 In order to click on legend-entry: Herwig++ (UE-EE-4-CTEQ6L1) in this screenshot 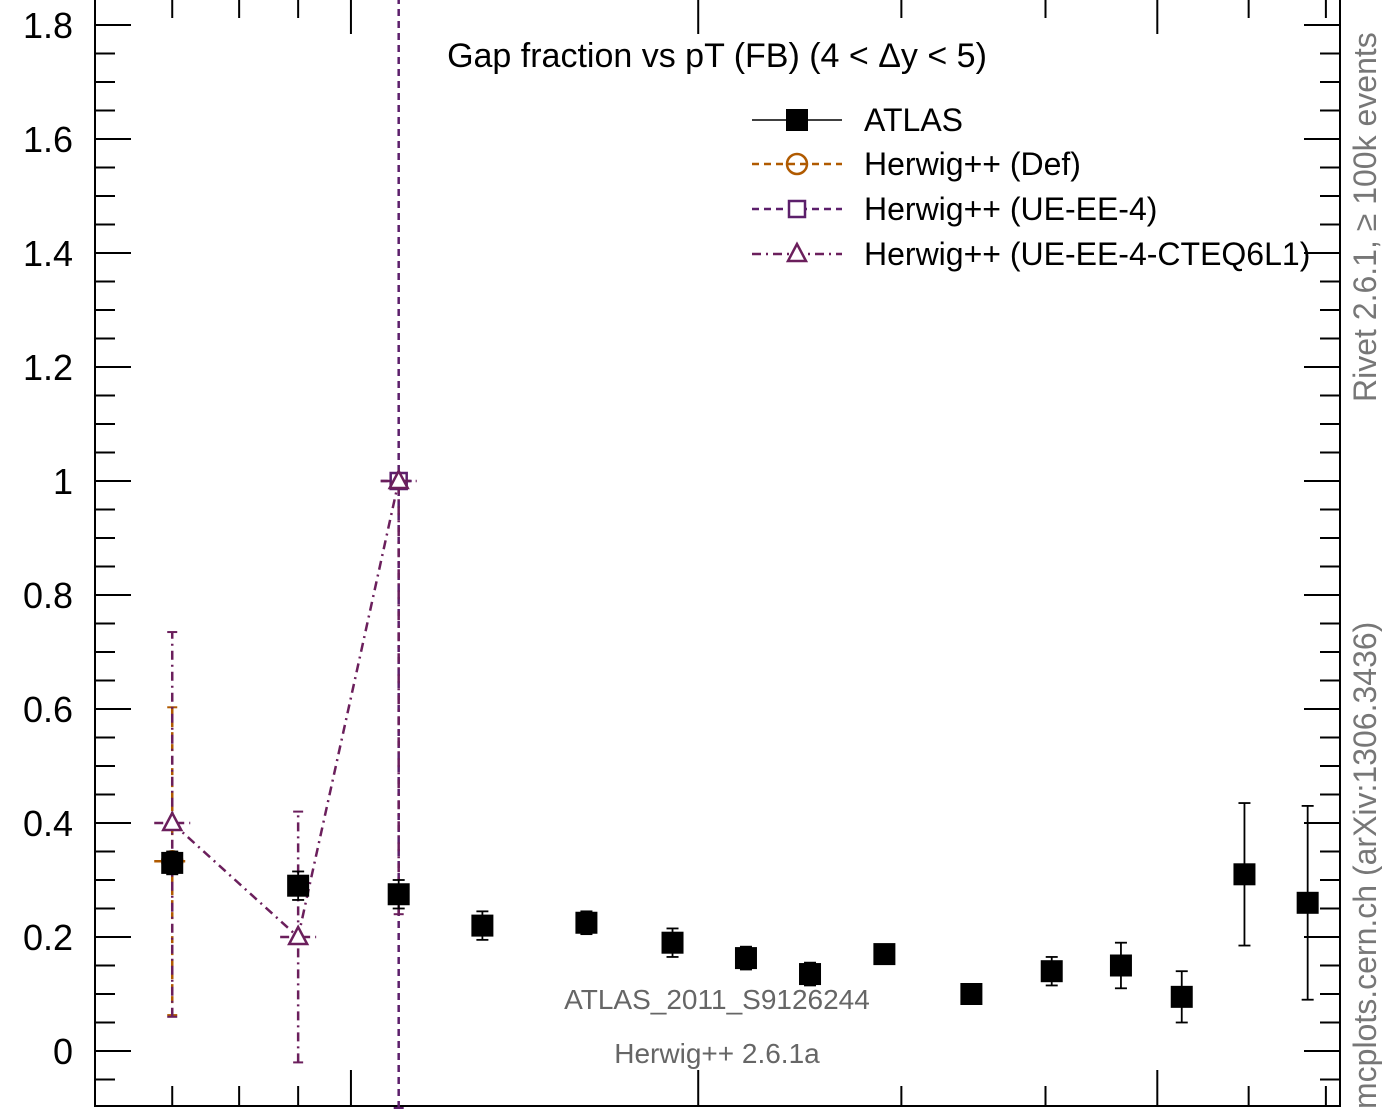, I will do `click(1031, 254)`.